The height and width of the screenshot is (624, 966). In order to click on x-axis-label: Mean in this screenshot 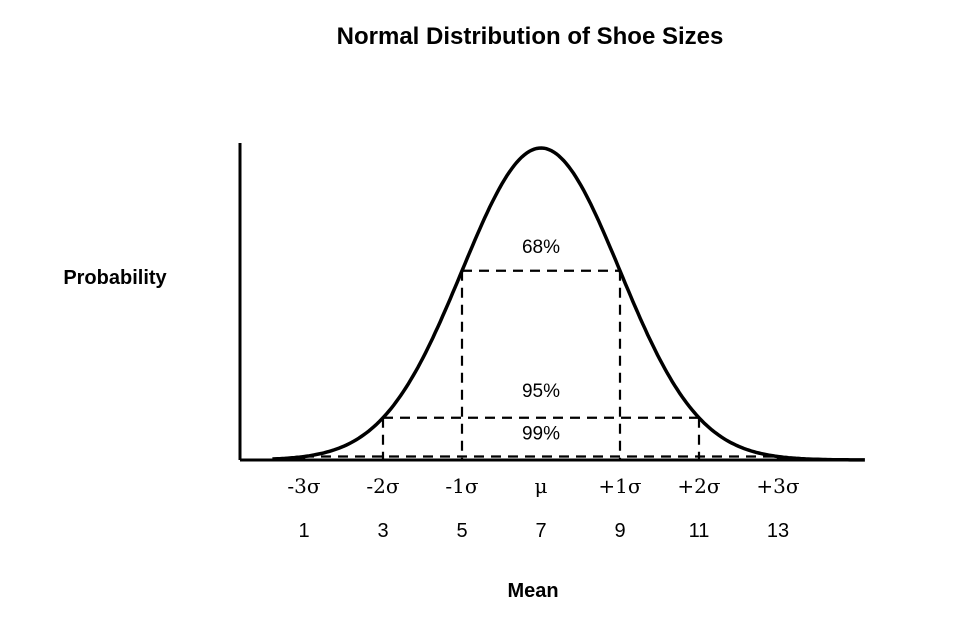, I will do `click(532, 591)`.